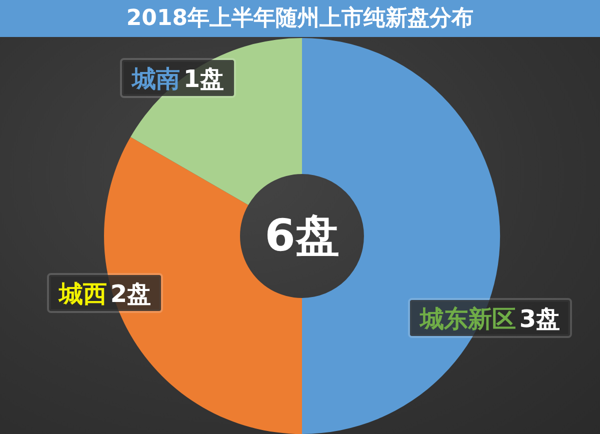 Image resolution: width=600 pixels, height=434 pixels. Describe the element at coordinates (155, 79) in the screenshot. I see `slice-label: 城南` at that location.